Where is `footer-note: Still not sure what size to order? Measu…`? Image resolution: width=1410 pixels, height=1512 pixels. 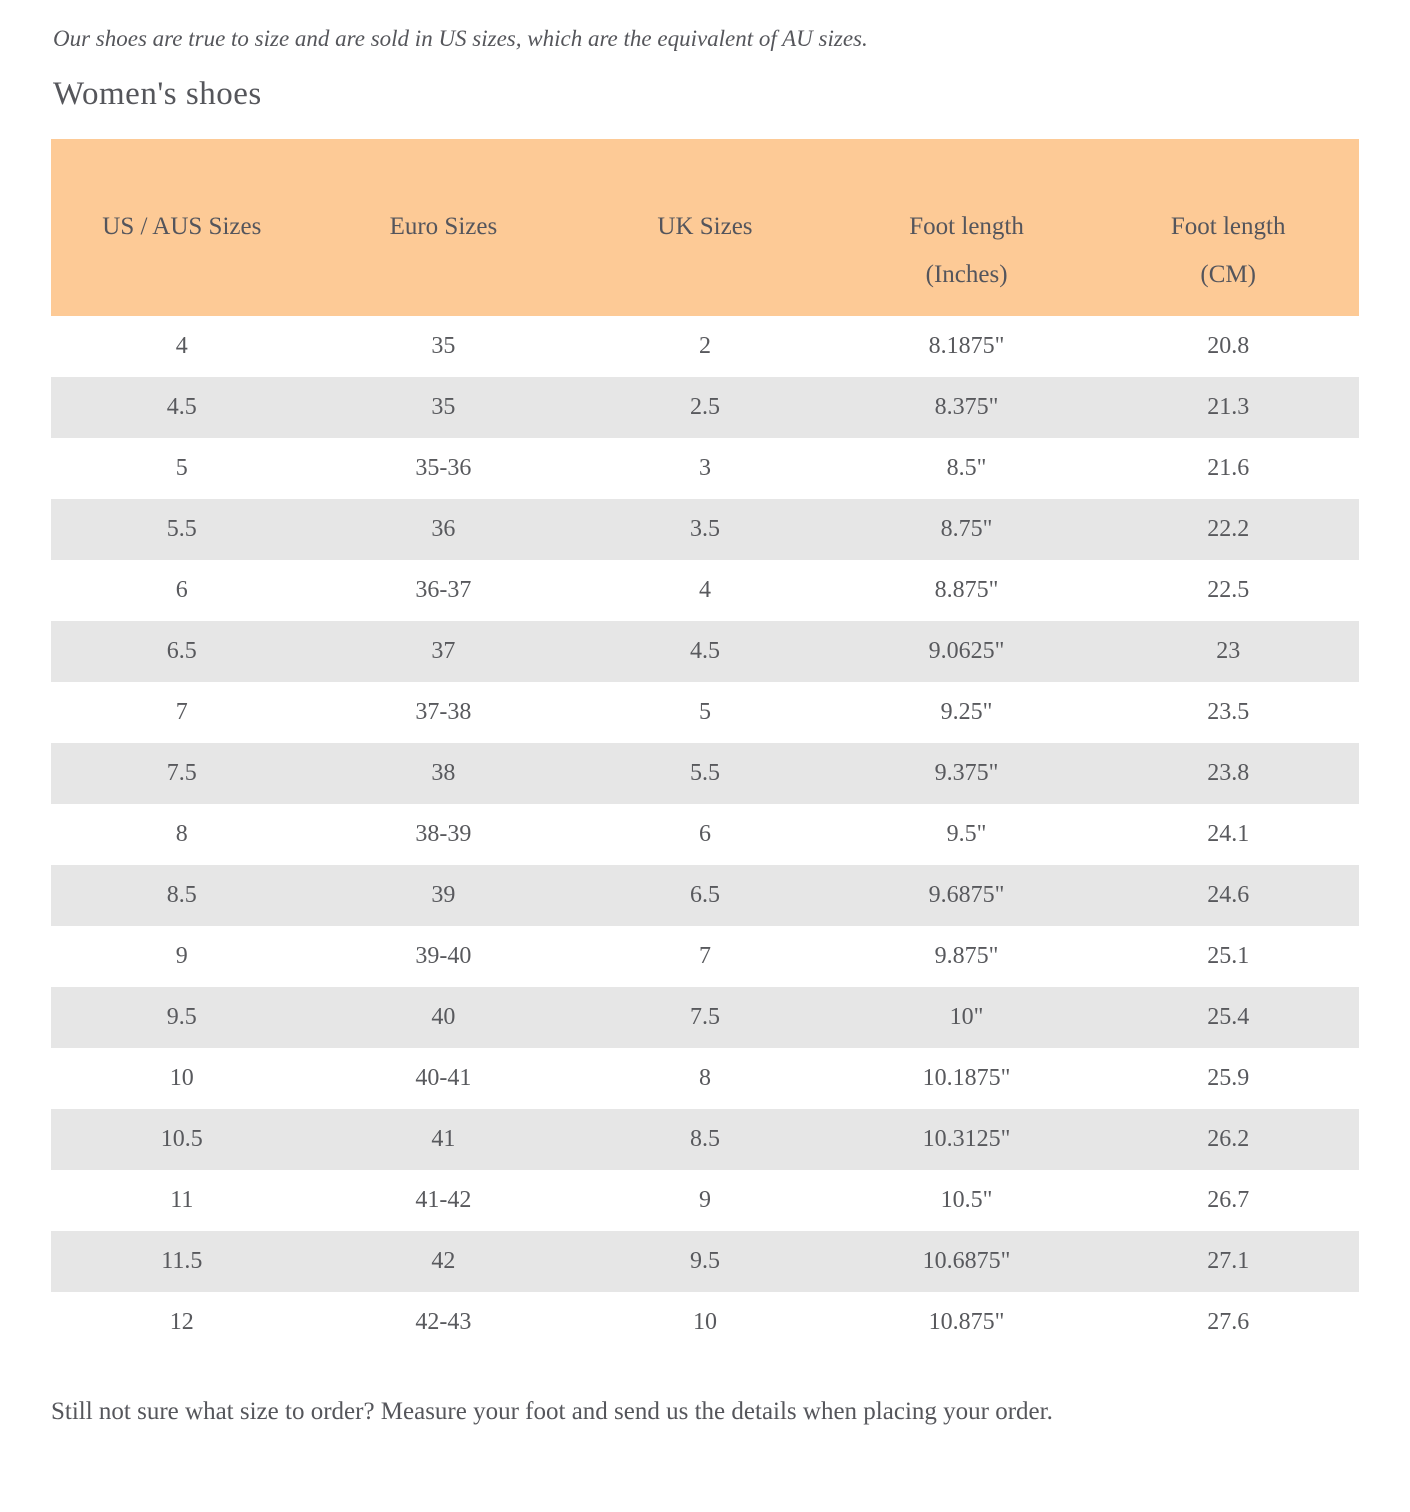
footer-note: Still not sure what size to order? Measu… is located at coordinates (552, 1411).